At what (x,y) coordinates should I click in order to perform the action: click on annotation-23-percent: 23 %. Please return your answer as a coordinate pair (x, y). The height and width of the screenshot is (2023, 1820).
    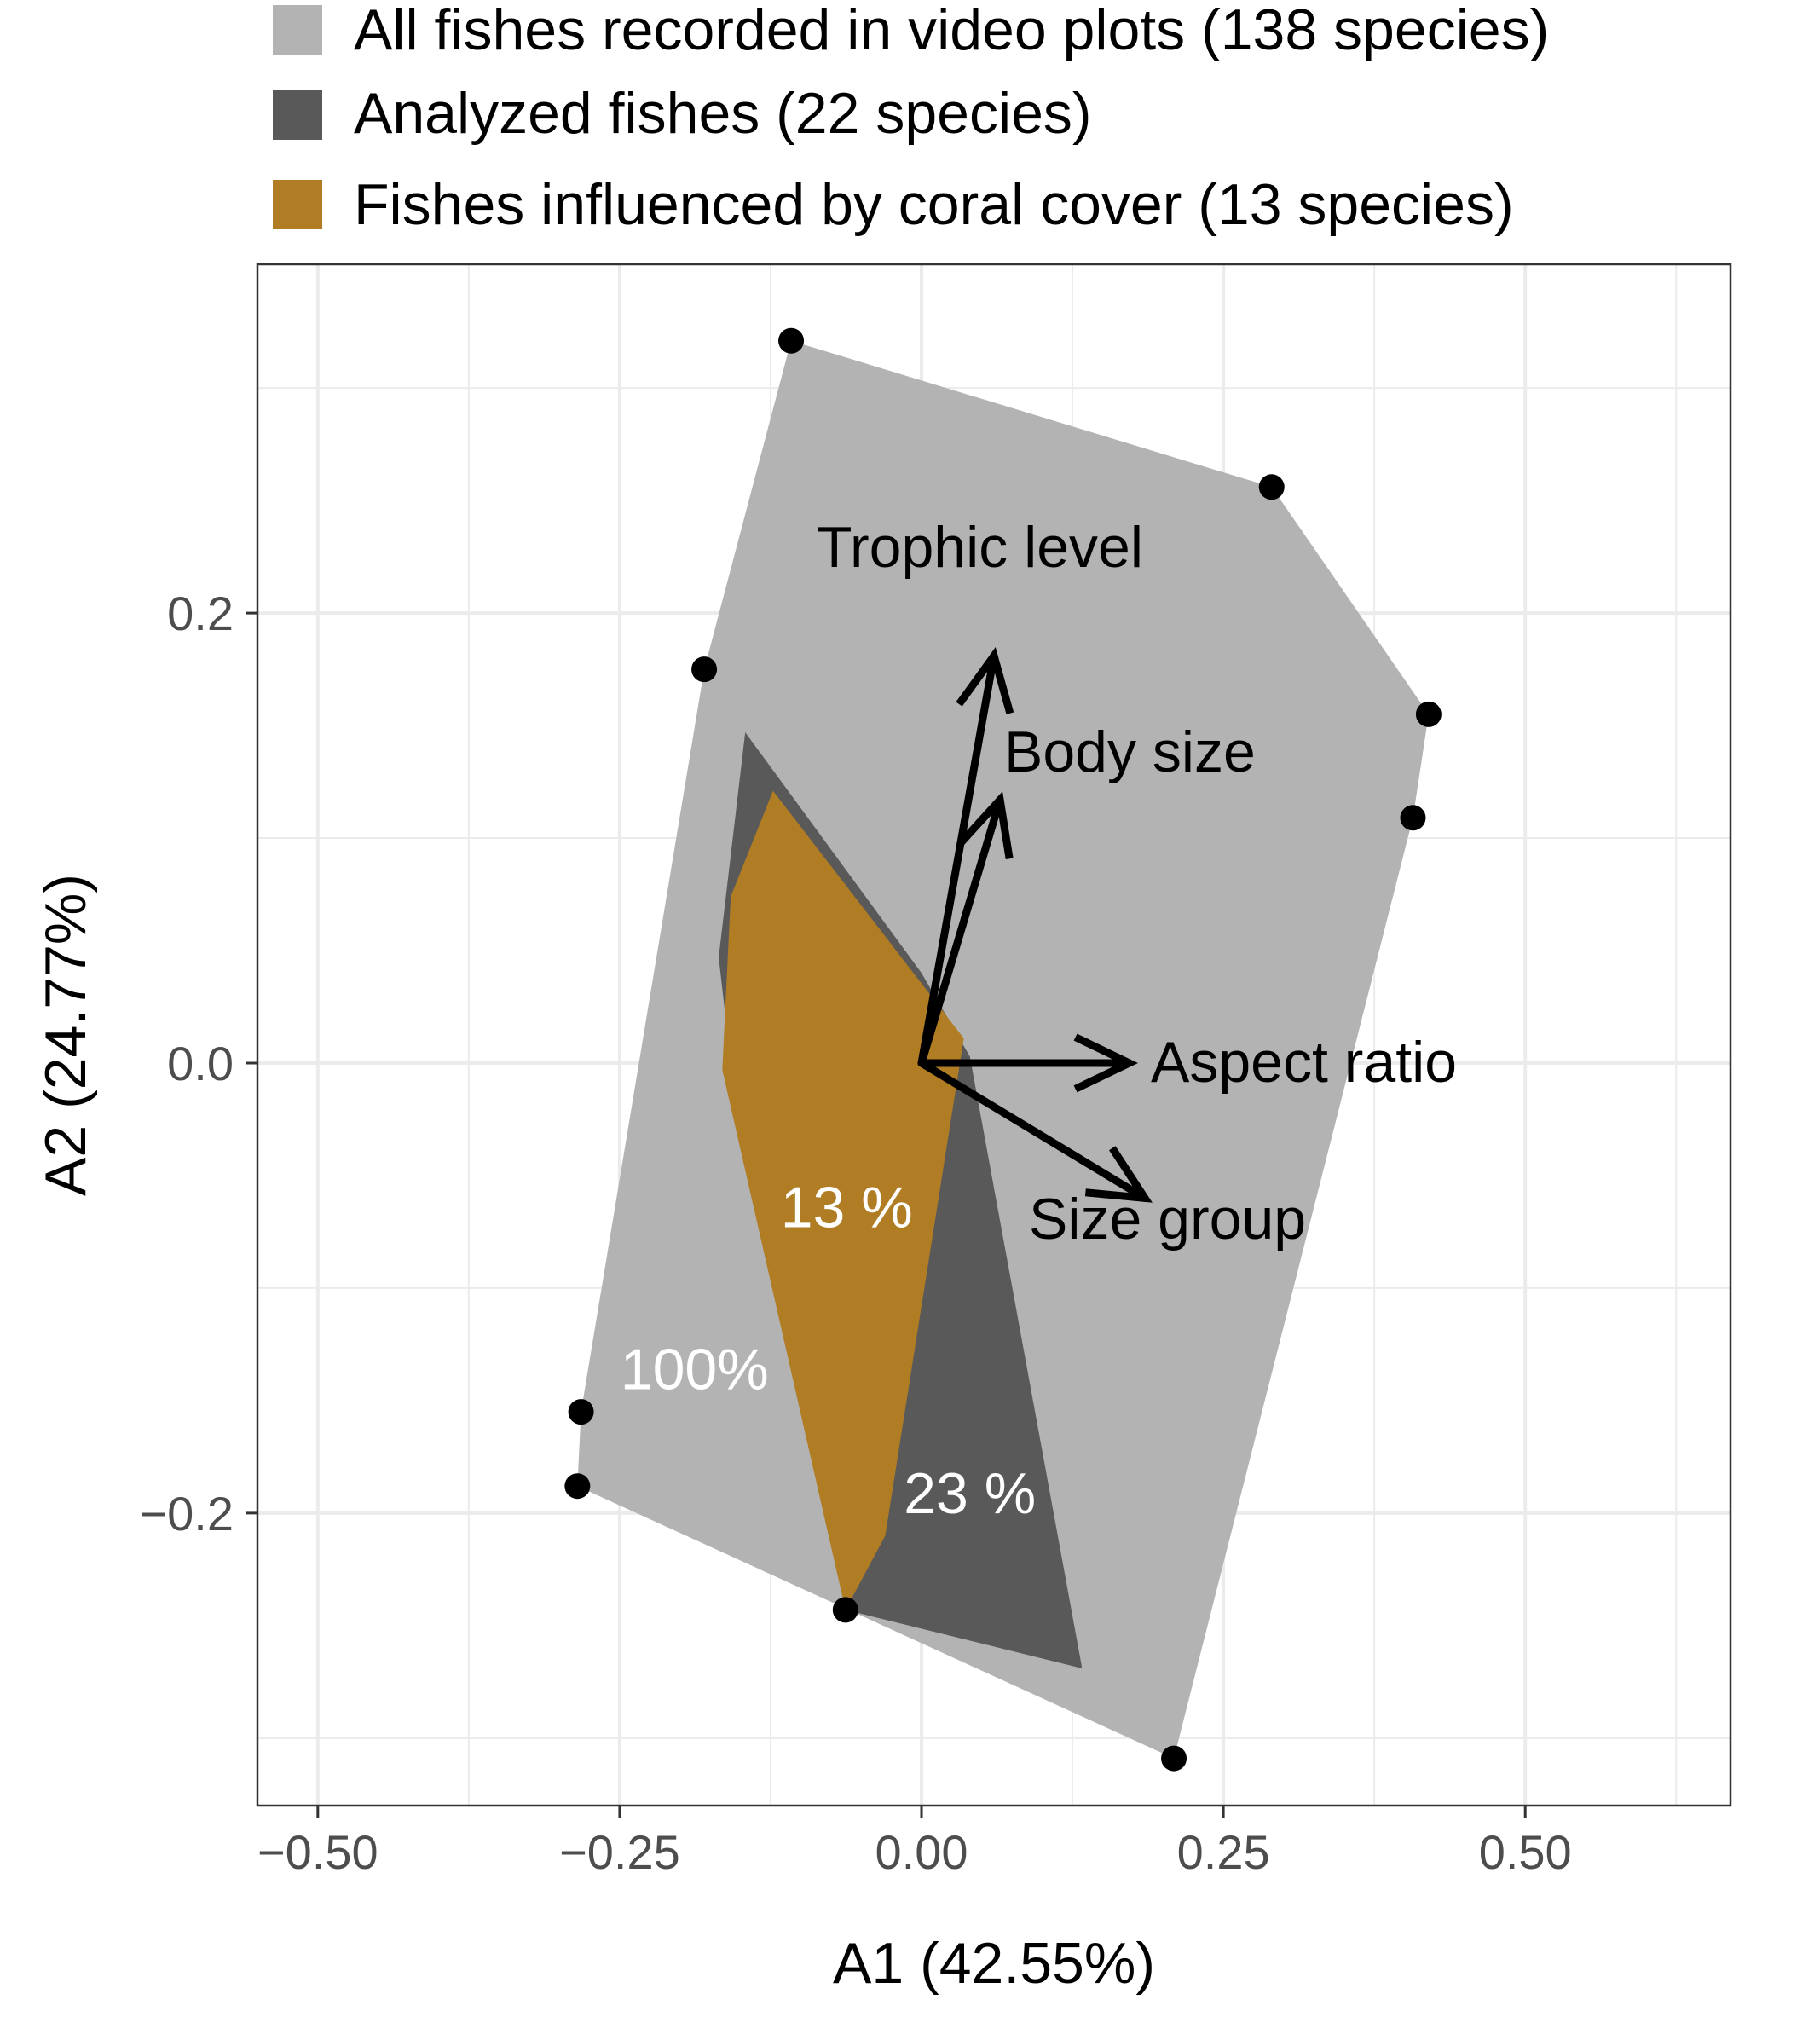
    Looking at the image, I should click on (970, 1494).